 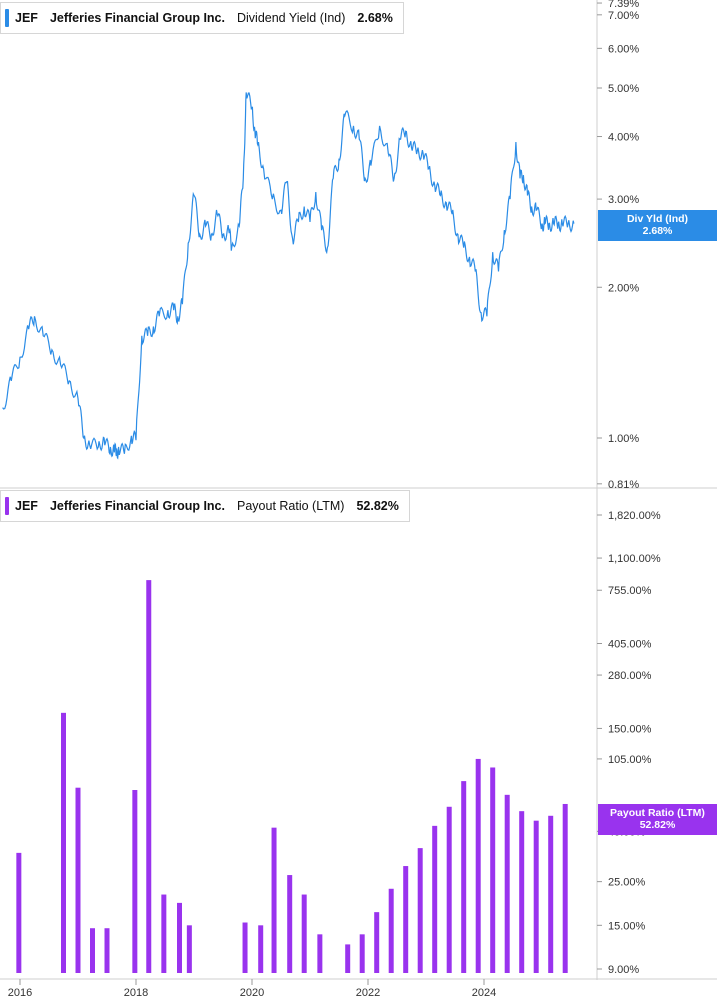 I want to click on y-tick-label: 0.81%, so click(x=623, y=485).